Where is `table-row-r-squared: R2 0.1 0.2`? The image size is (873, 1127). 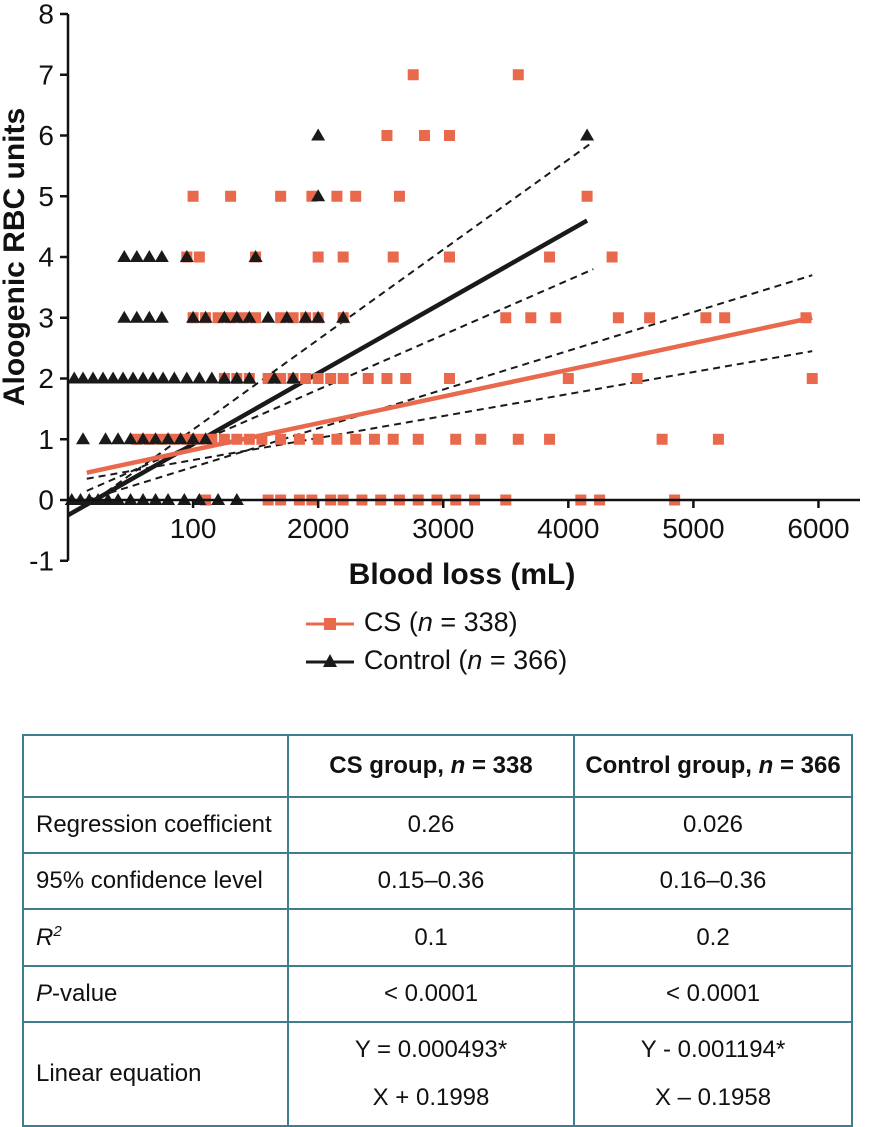 table-row-r-squared: R2 0.1 0.2 is located at coordinates (437, 937).